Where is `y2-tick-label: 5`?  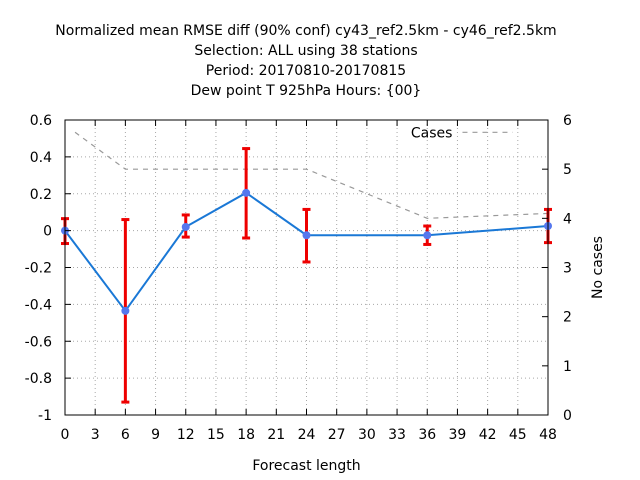
y2-tick-label: 5 is located at coordinates (567, 170).